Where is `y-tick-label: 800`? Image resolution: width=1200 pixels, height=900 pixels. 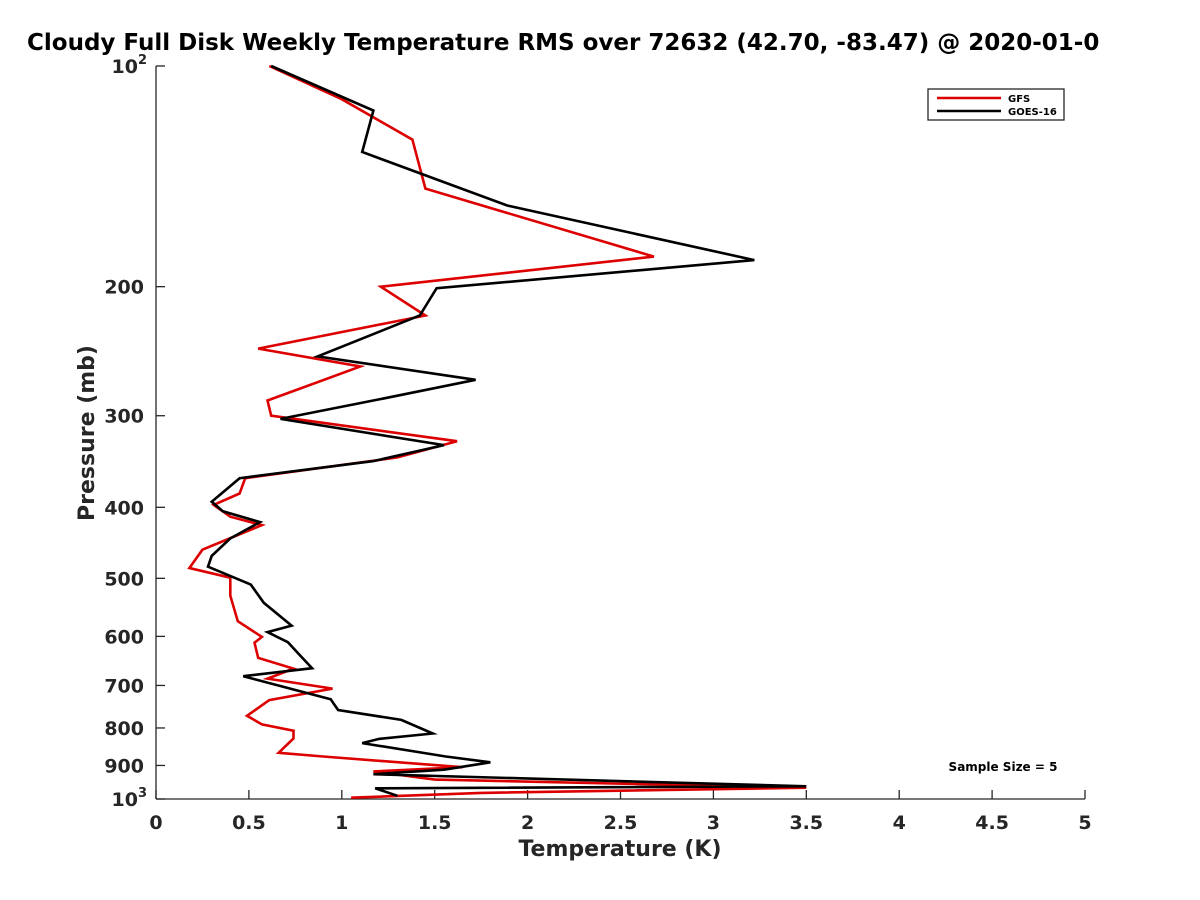 y-tick-label: 800 is located at coordinates (124, 729).